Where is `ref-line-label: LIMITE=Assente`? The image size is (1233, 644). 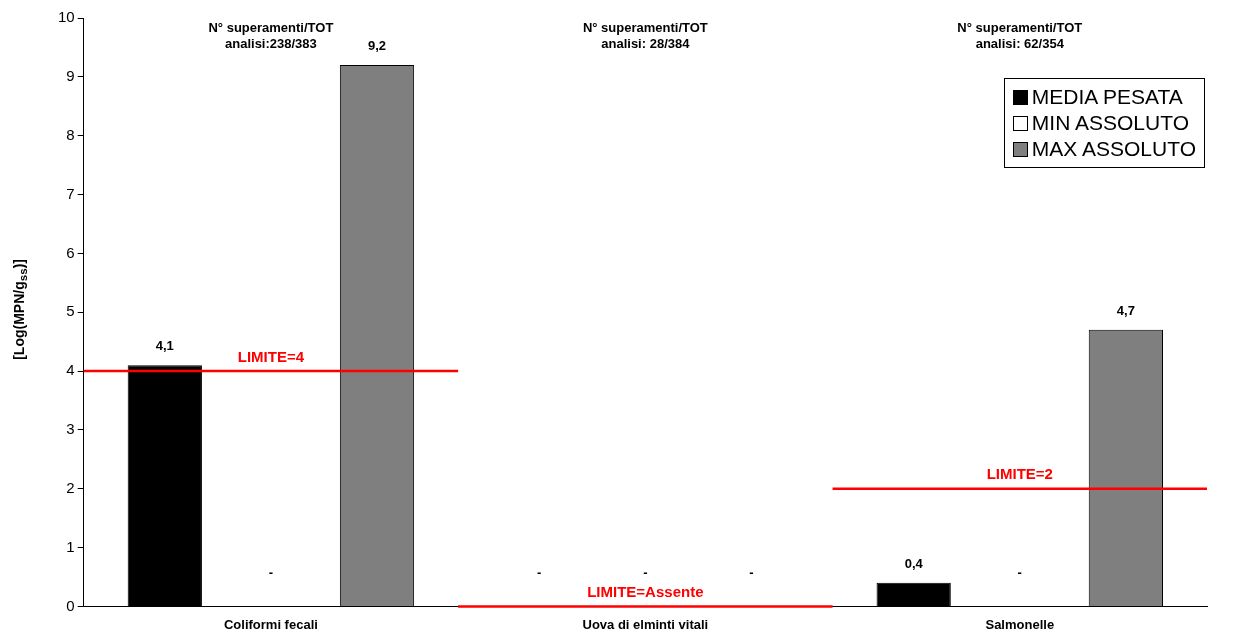 ref-line-label: LIMITE=Assente is located at coordinates (645, 592).